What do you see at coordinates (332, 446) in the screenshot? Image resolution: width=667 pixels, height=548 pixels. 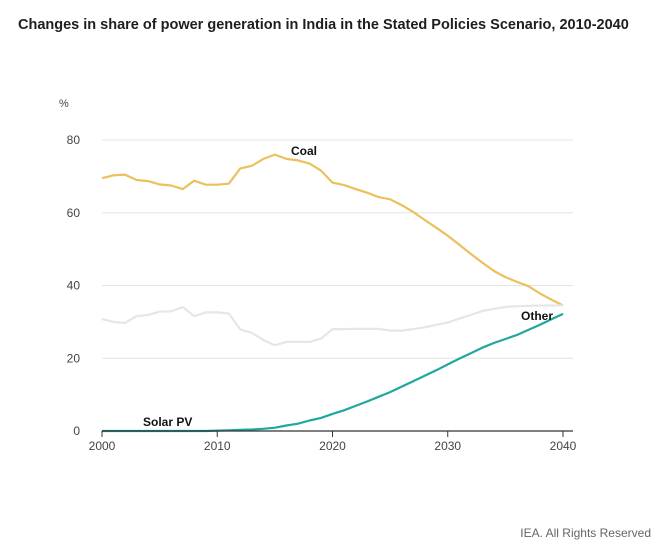 I see `x-tick-label: 2020` at bounding box center [332, 446].